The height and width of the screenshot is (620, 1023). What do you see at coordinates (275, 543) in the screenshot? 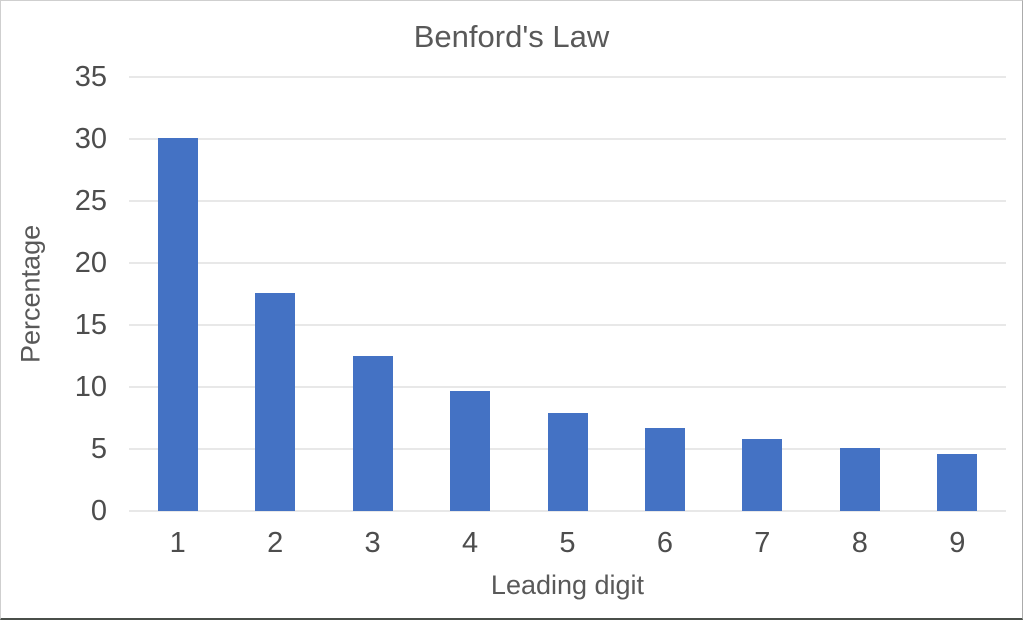
I see `x-tick-label: 2` at bounding box center [275, 543].